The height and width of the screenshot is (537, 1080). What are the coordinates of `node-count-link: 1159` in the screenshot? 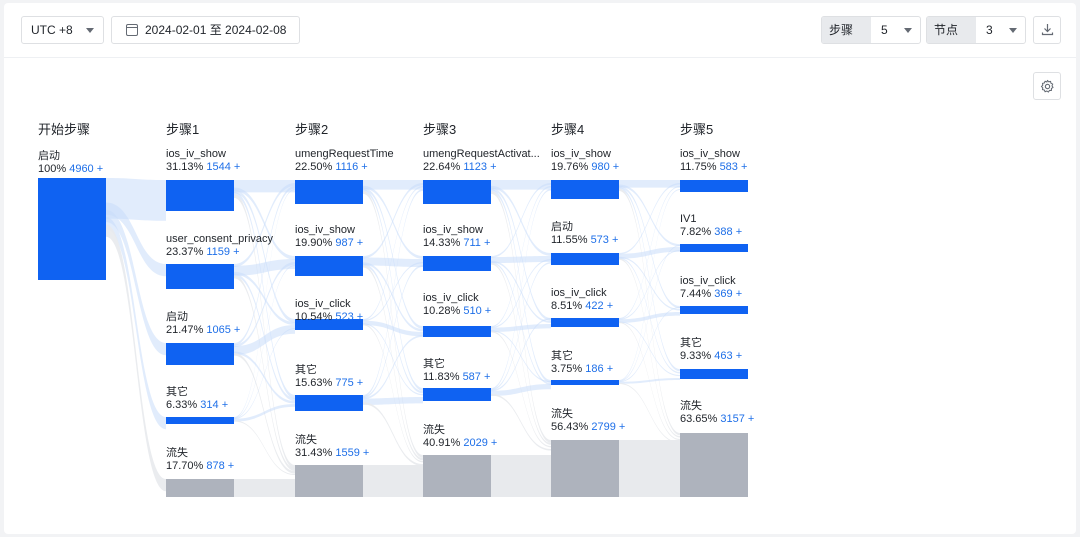 It's located at (218, 252).